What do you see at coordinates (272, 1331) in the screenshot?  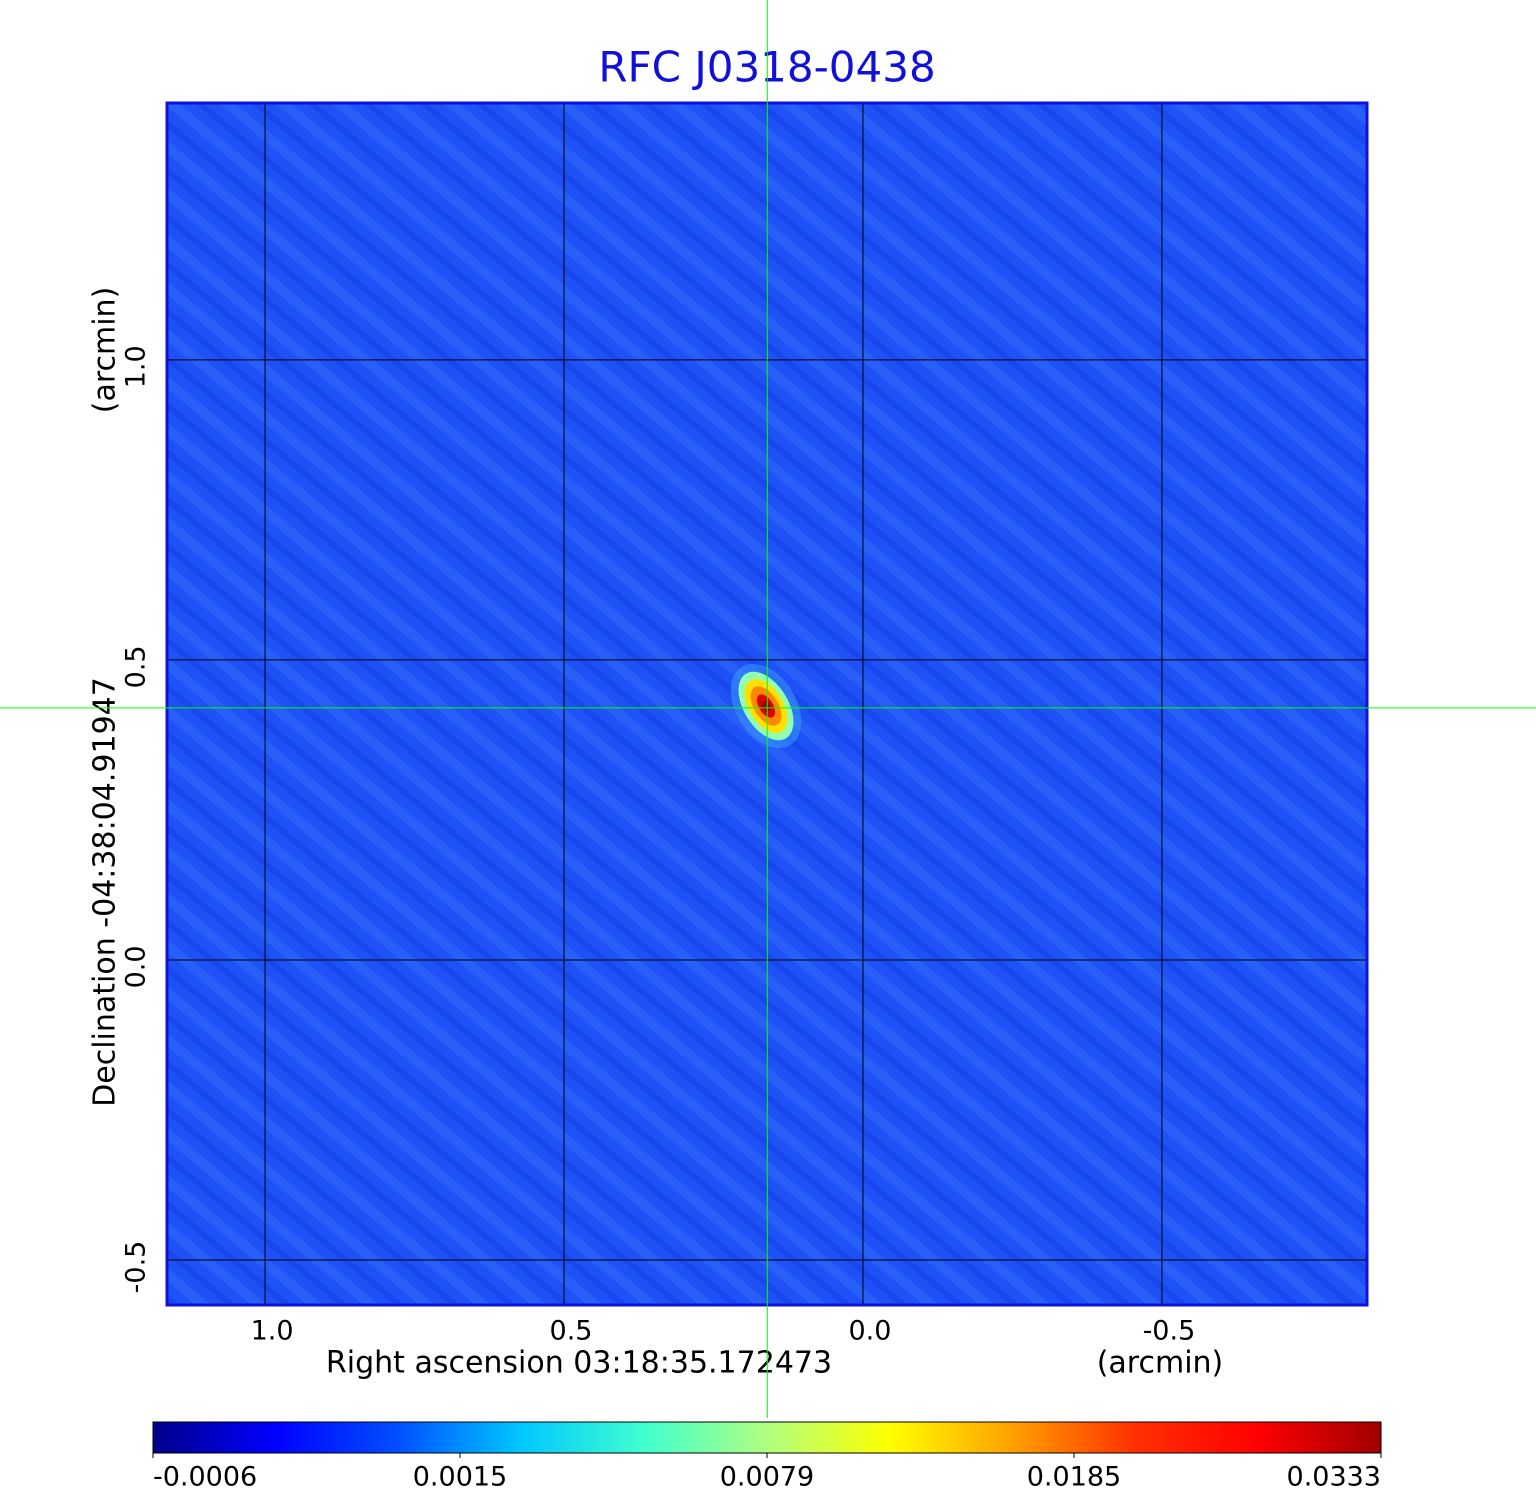 I see `x-tick-label: 1.0` at bounding box center [272, 1331].